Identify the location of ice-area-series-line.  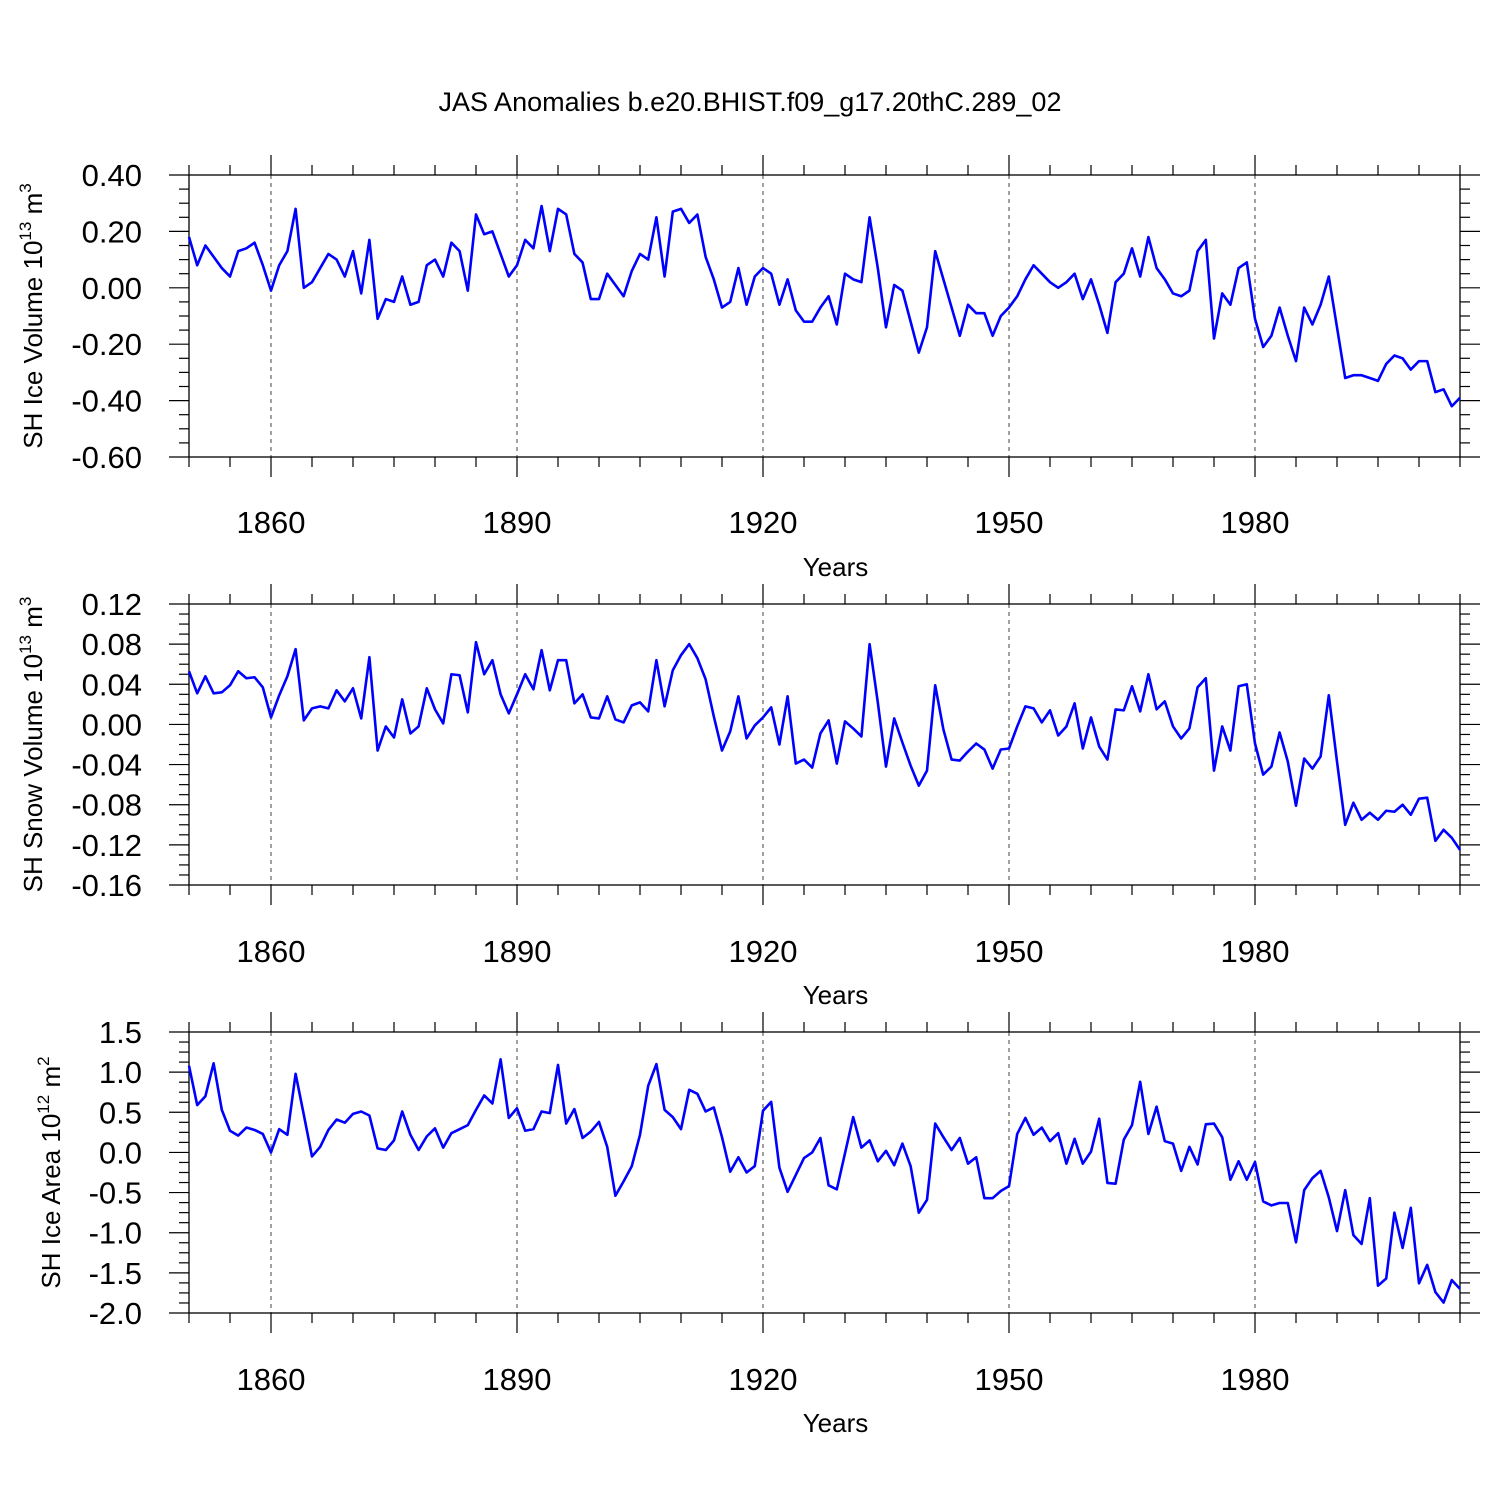
(824, 1181).